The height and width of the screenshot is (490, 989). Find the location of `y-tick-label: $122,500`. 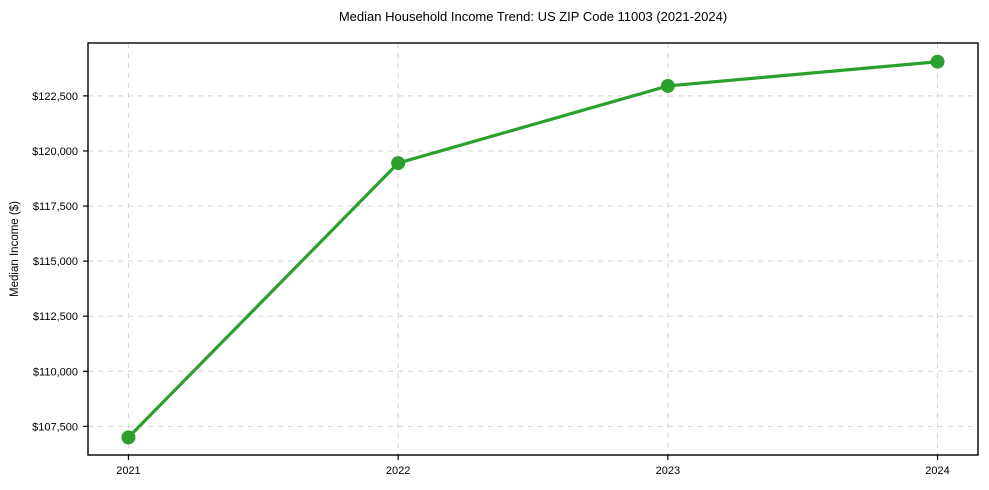

y-tick-label: $122,500 is located at coordinates (55, 97).